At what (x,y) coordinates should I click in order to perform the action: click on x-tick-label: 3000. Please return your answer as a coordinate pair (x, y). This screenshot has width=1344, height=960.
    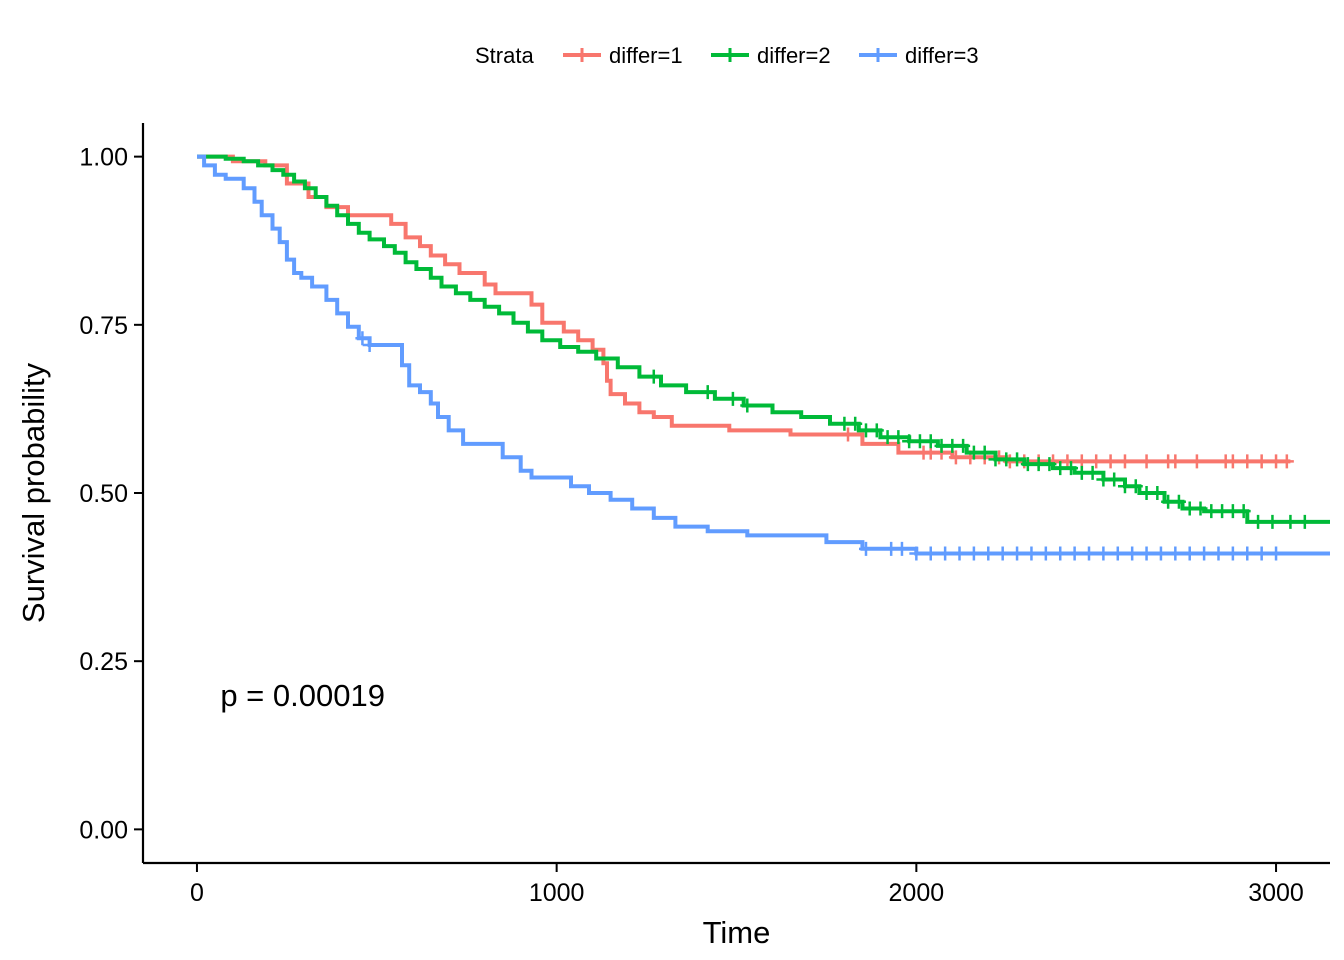
    Looking at the image, I should click on (1276, 893).